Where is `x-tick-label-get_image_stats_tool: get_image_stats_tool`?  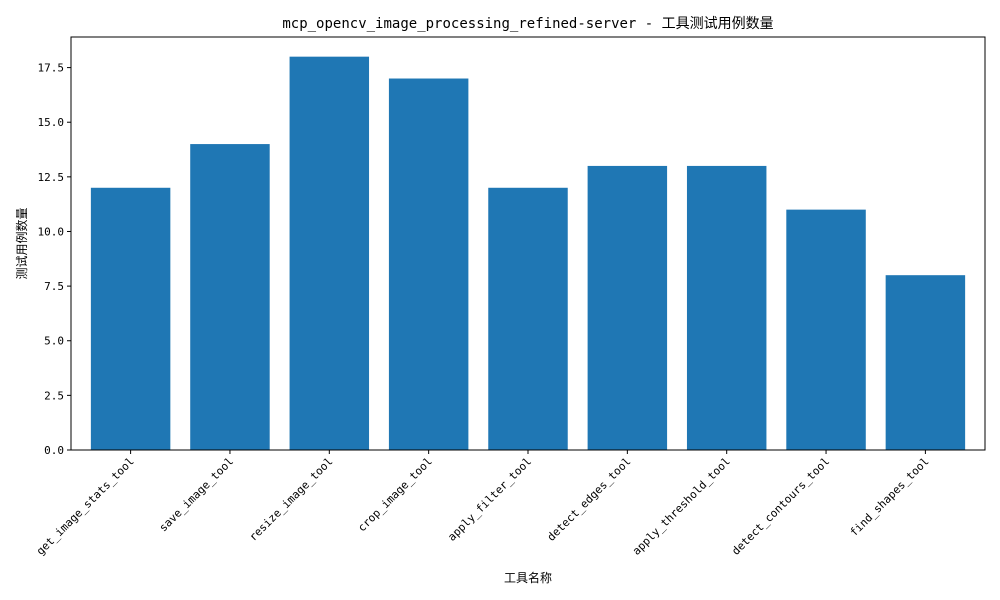 x-tick-label-get_image_stats_tool: get_image_stats_tool is located at coordinates (85, 506).